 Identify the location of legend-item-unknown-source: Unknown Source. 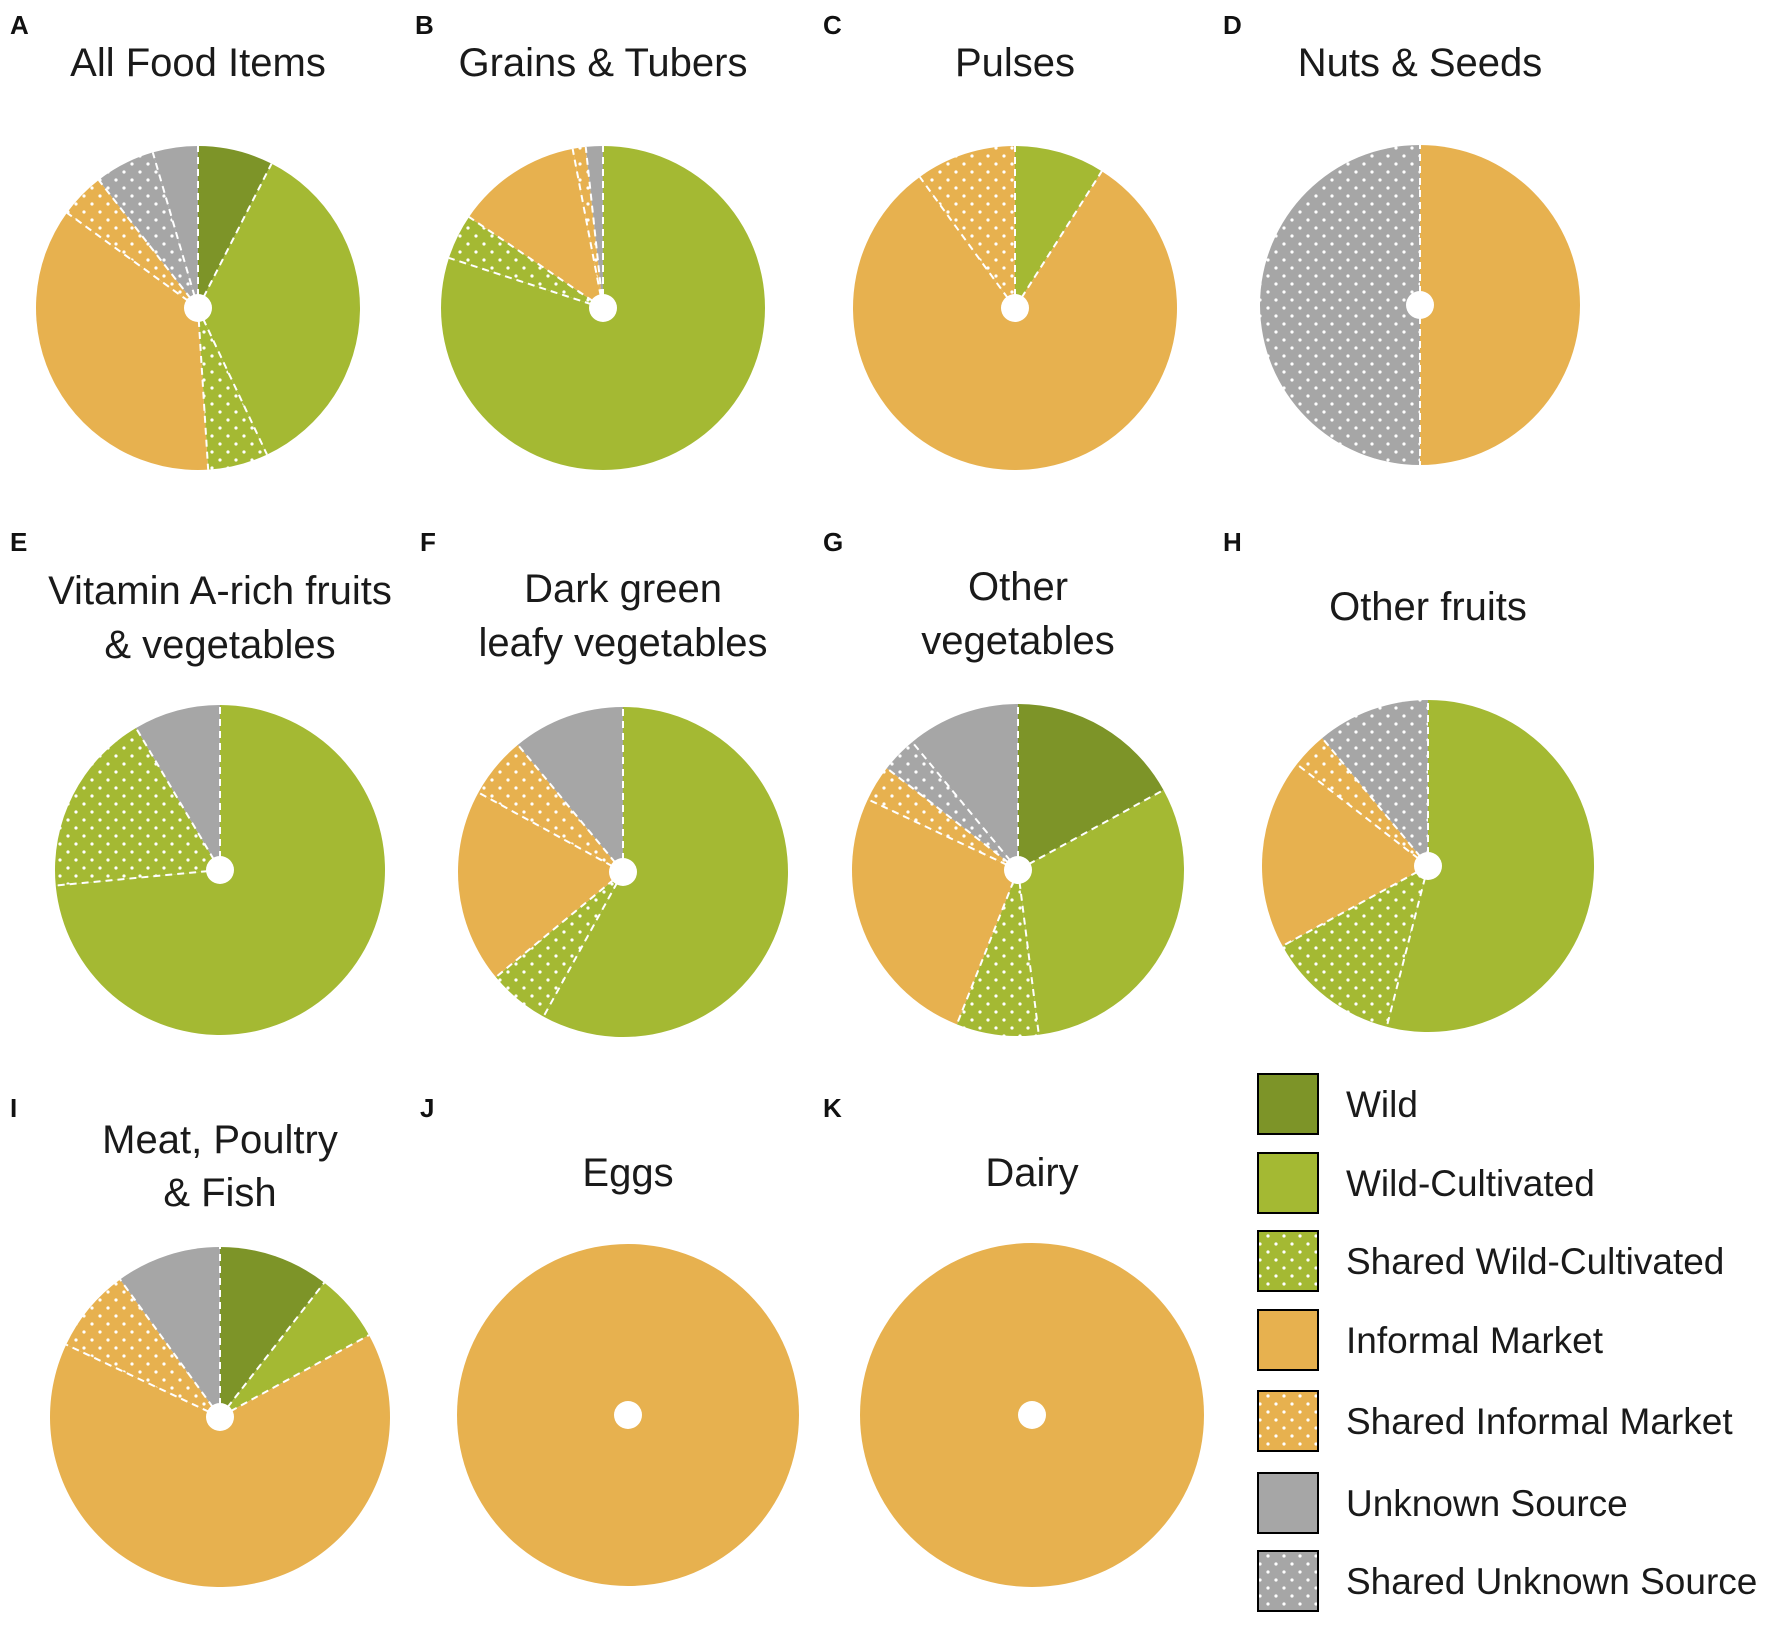
(1442, 1503).